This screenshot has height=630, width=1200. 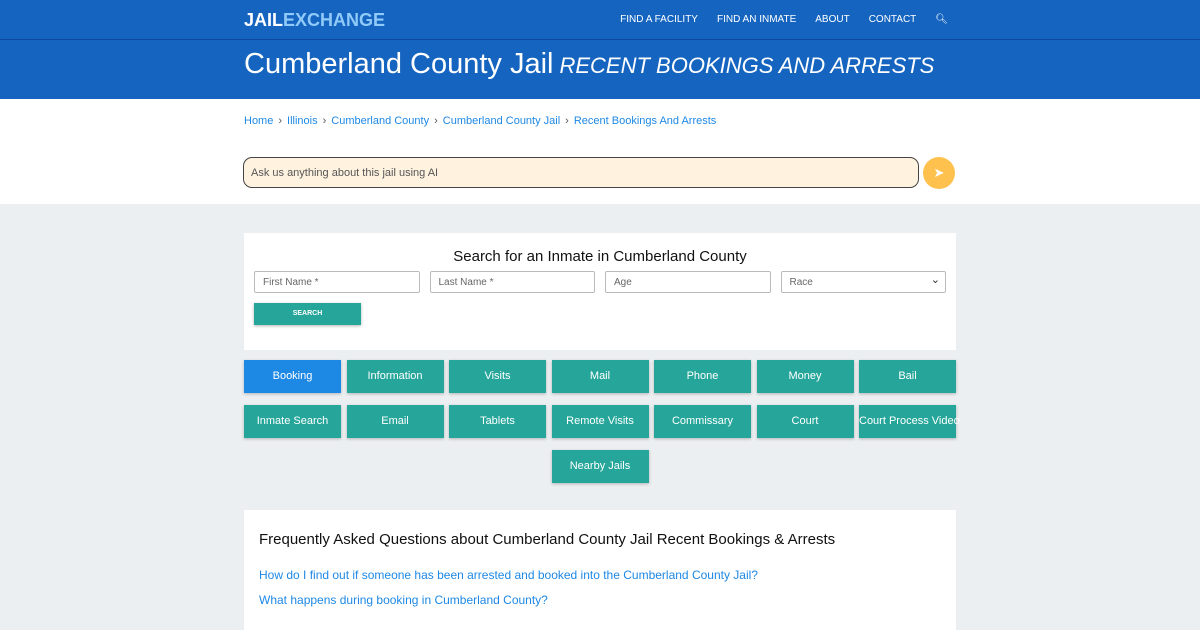 I want to click on nav-contact: CONTACT, so click(x=892, y=19).